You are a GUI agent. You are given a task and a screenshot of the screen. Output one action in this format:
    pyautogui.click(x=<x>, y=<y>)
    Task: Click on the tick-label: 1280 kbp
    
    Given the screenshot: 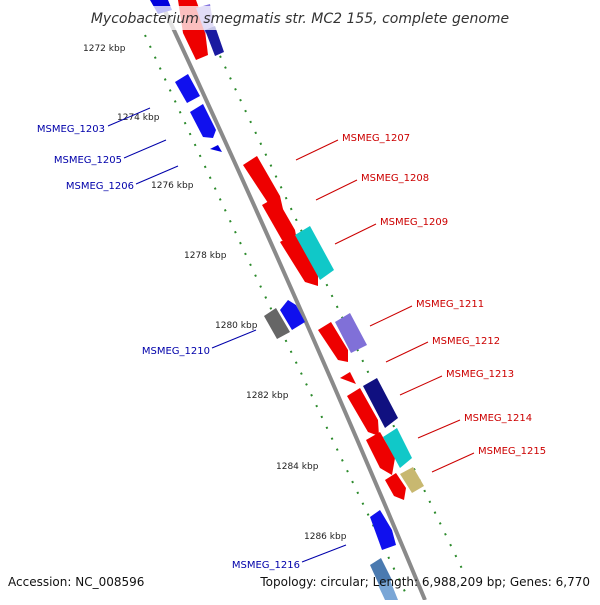 What is the action you would take?
    pyautogui.click(x=236, y=326)
    